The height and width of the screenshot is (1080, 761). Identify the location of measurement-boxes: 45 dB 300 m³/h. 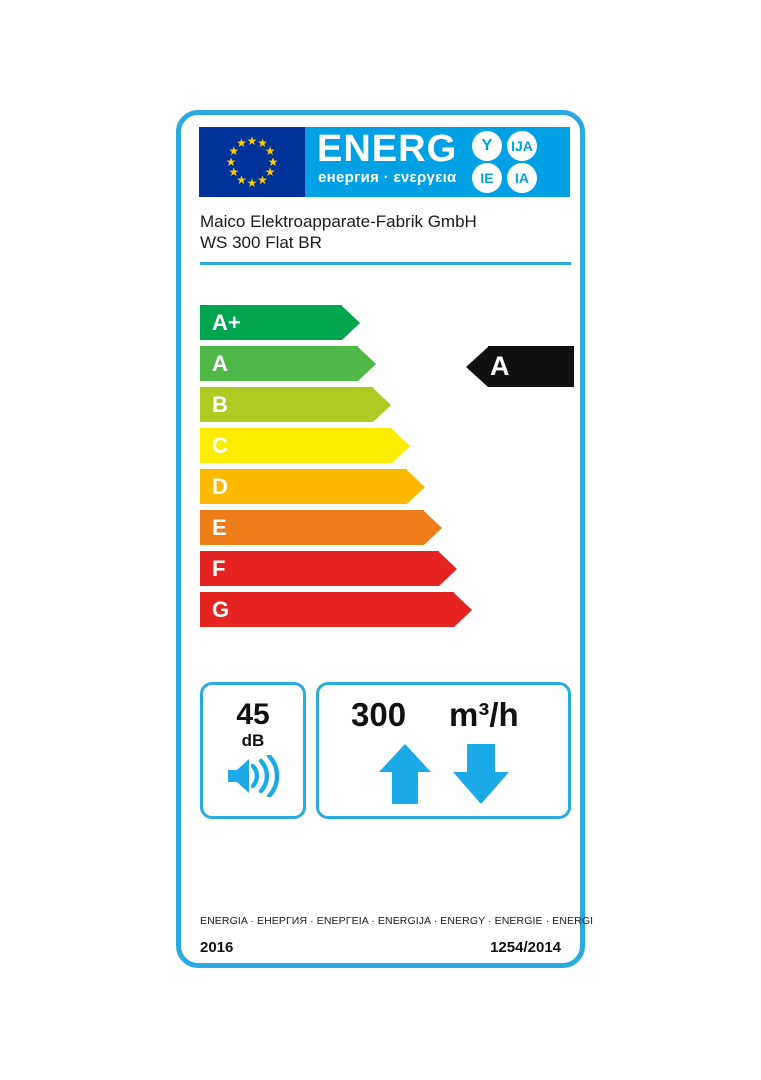
(385, 750).